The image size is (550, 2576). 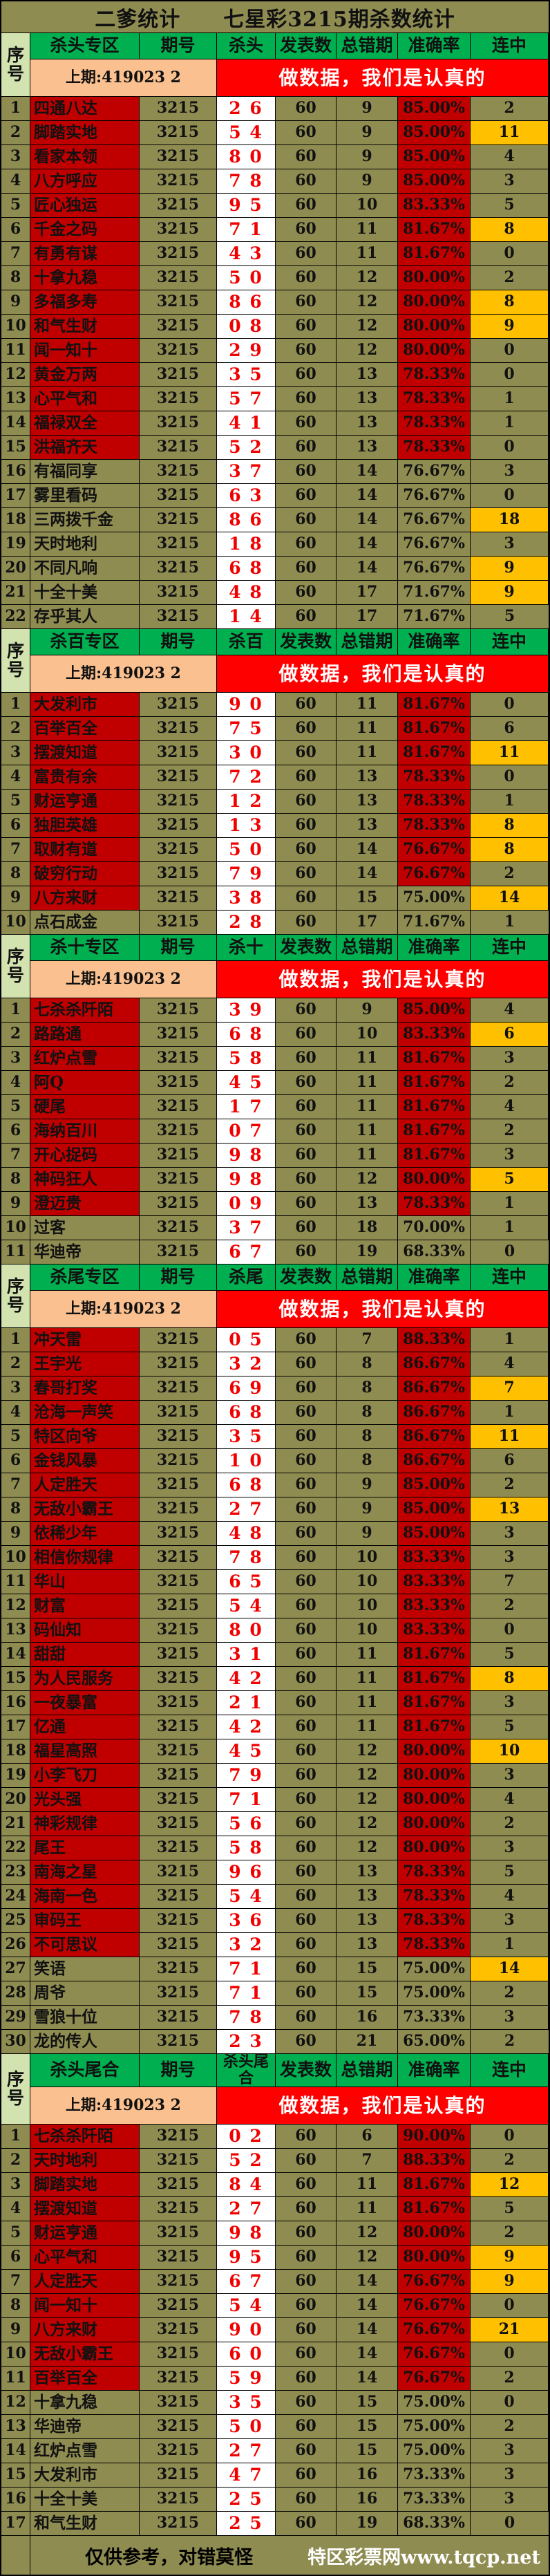 What do you see at coordinates (510, 948) in the screenshot?
I see `col-header-streak: 连中` at bounding box center [510, 948].